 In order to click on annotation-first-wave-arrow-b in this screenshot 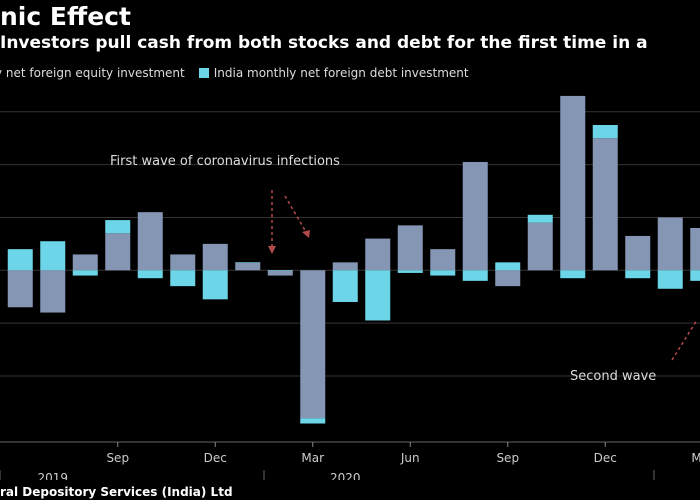, I will do `click(295, 214)`.